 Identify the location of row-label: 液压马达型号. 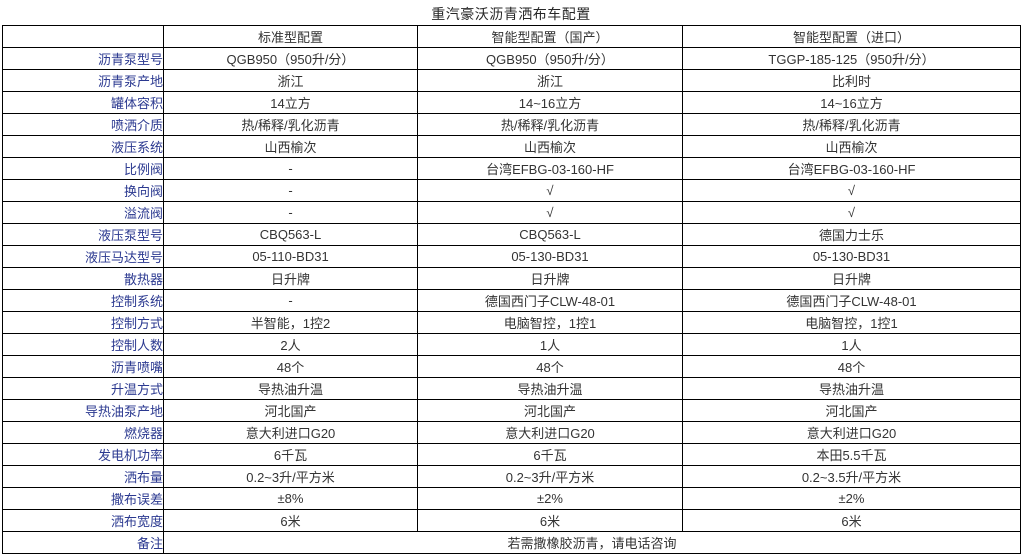
(83, 256).